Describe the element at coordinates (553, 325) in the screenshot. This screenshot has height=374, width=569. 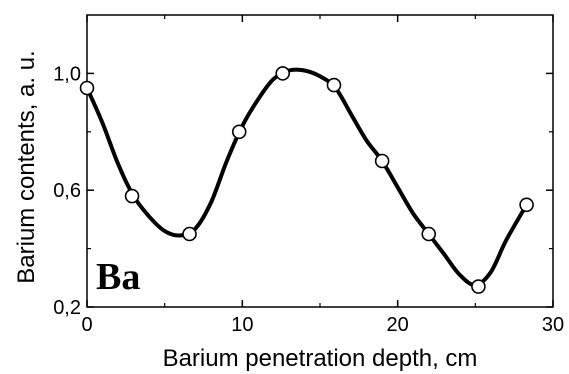
I see `x-tick-label: 30` at that location.